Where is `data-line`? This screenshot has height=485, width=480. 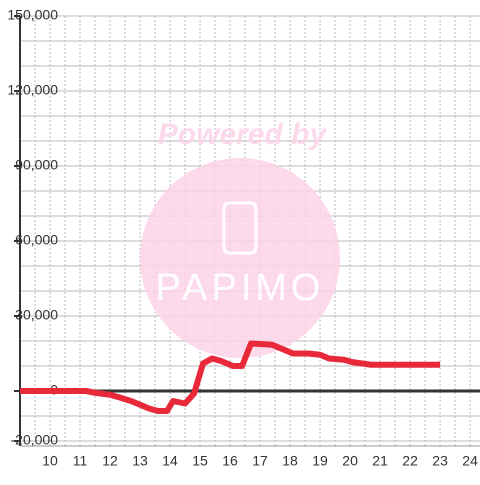
data-line is located at coordinates (230, 377).